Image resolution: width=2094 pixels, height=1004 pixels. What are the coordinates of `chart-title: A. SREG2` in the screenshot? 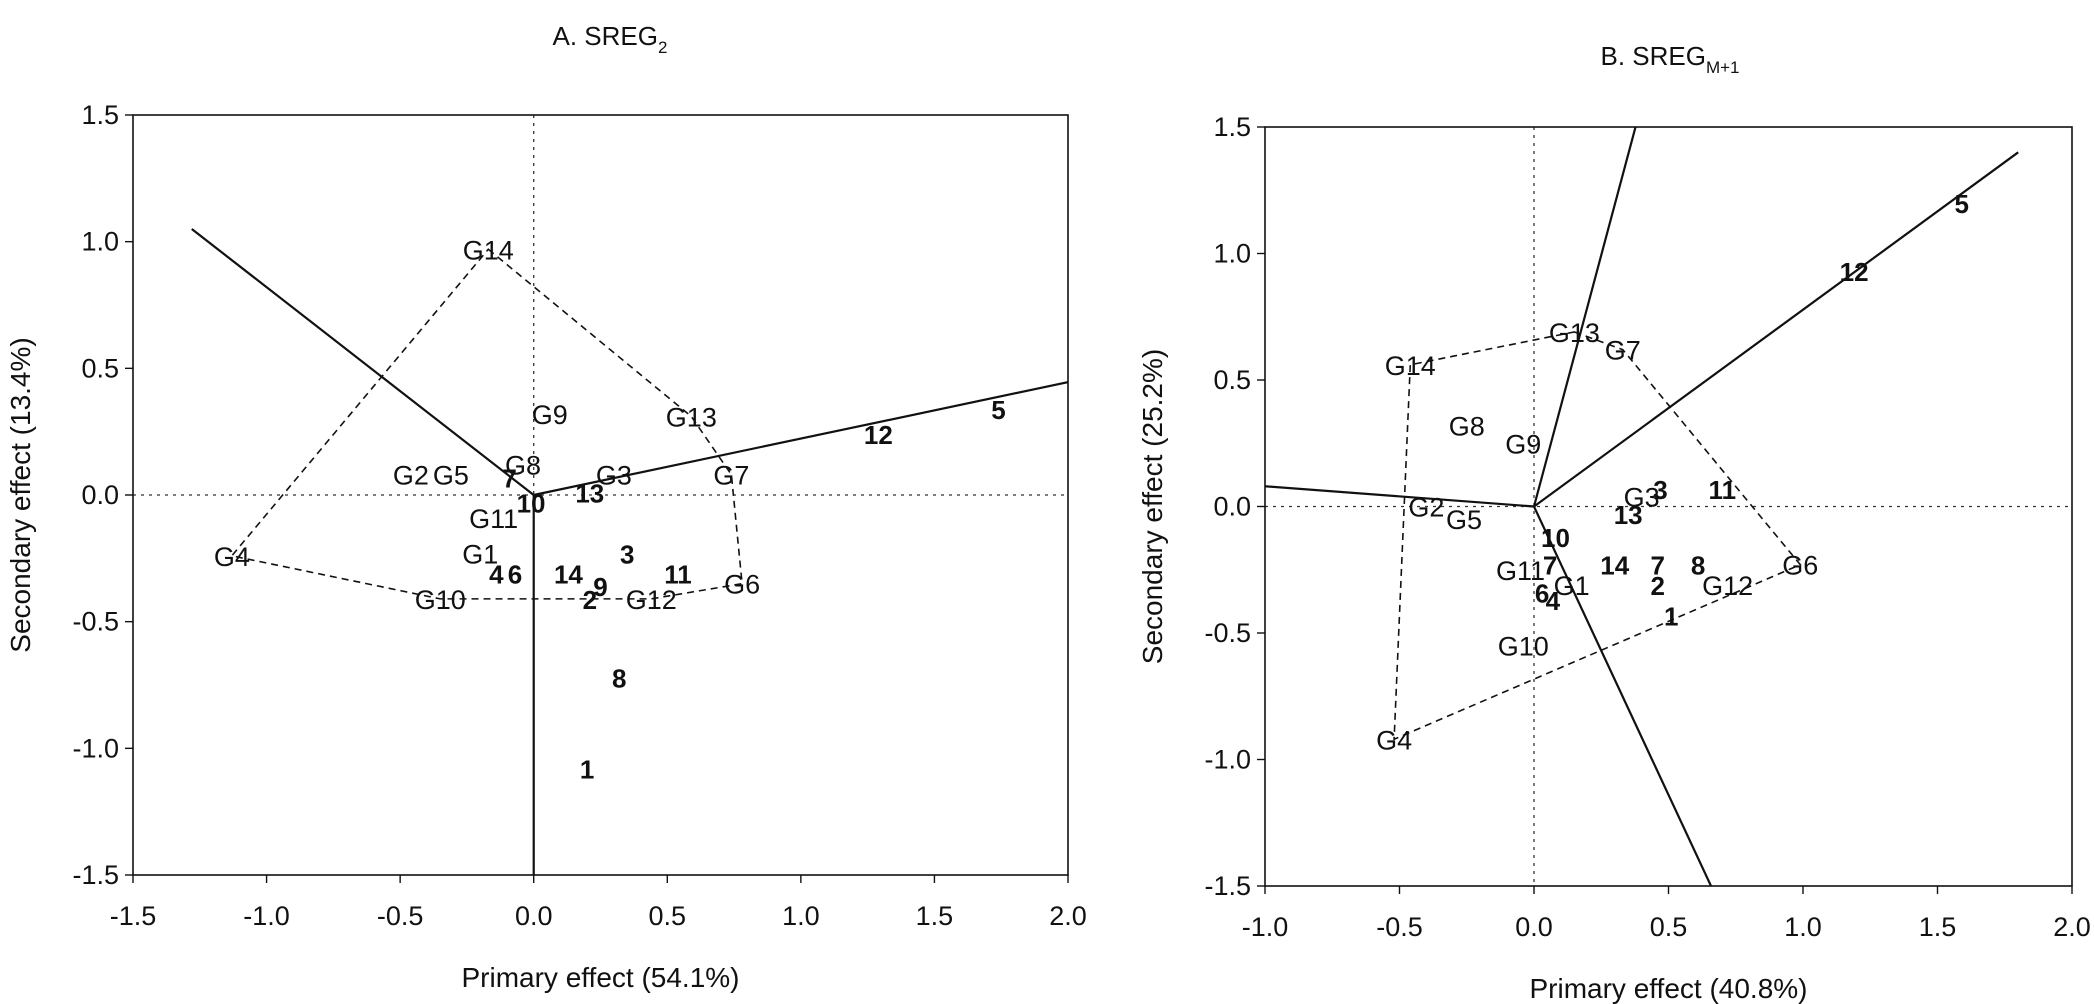 It's located at (610, 39).